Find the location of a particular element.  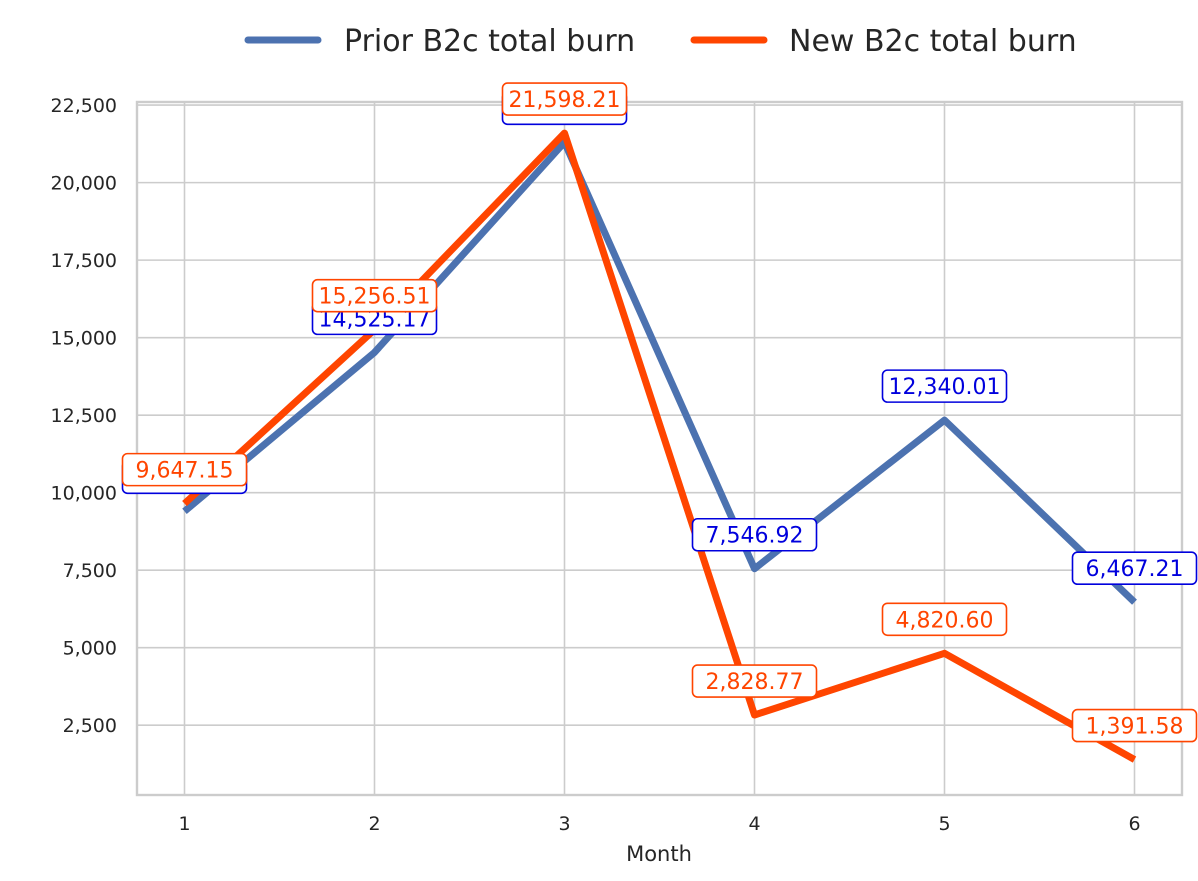

x-tick-label: 1 is located at coordinates (184, 824).